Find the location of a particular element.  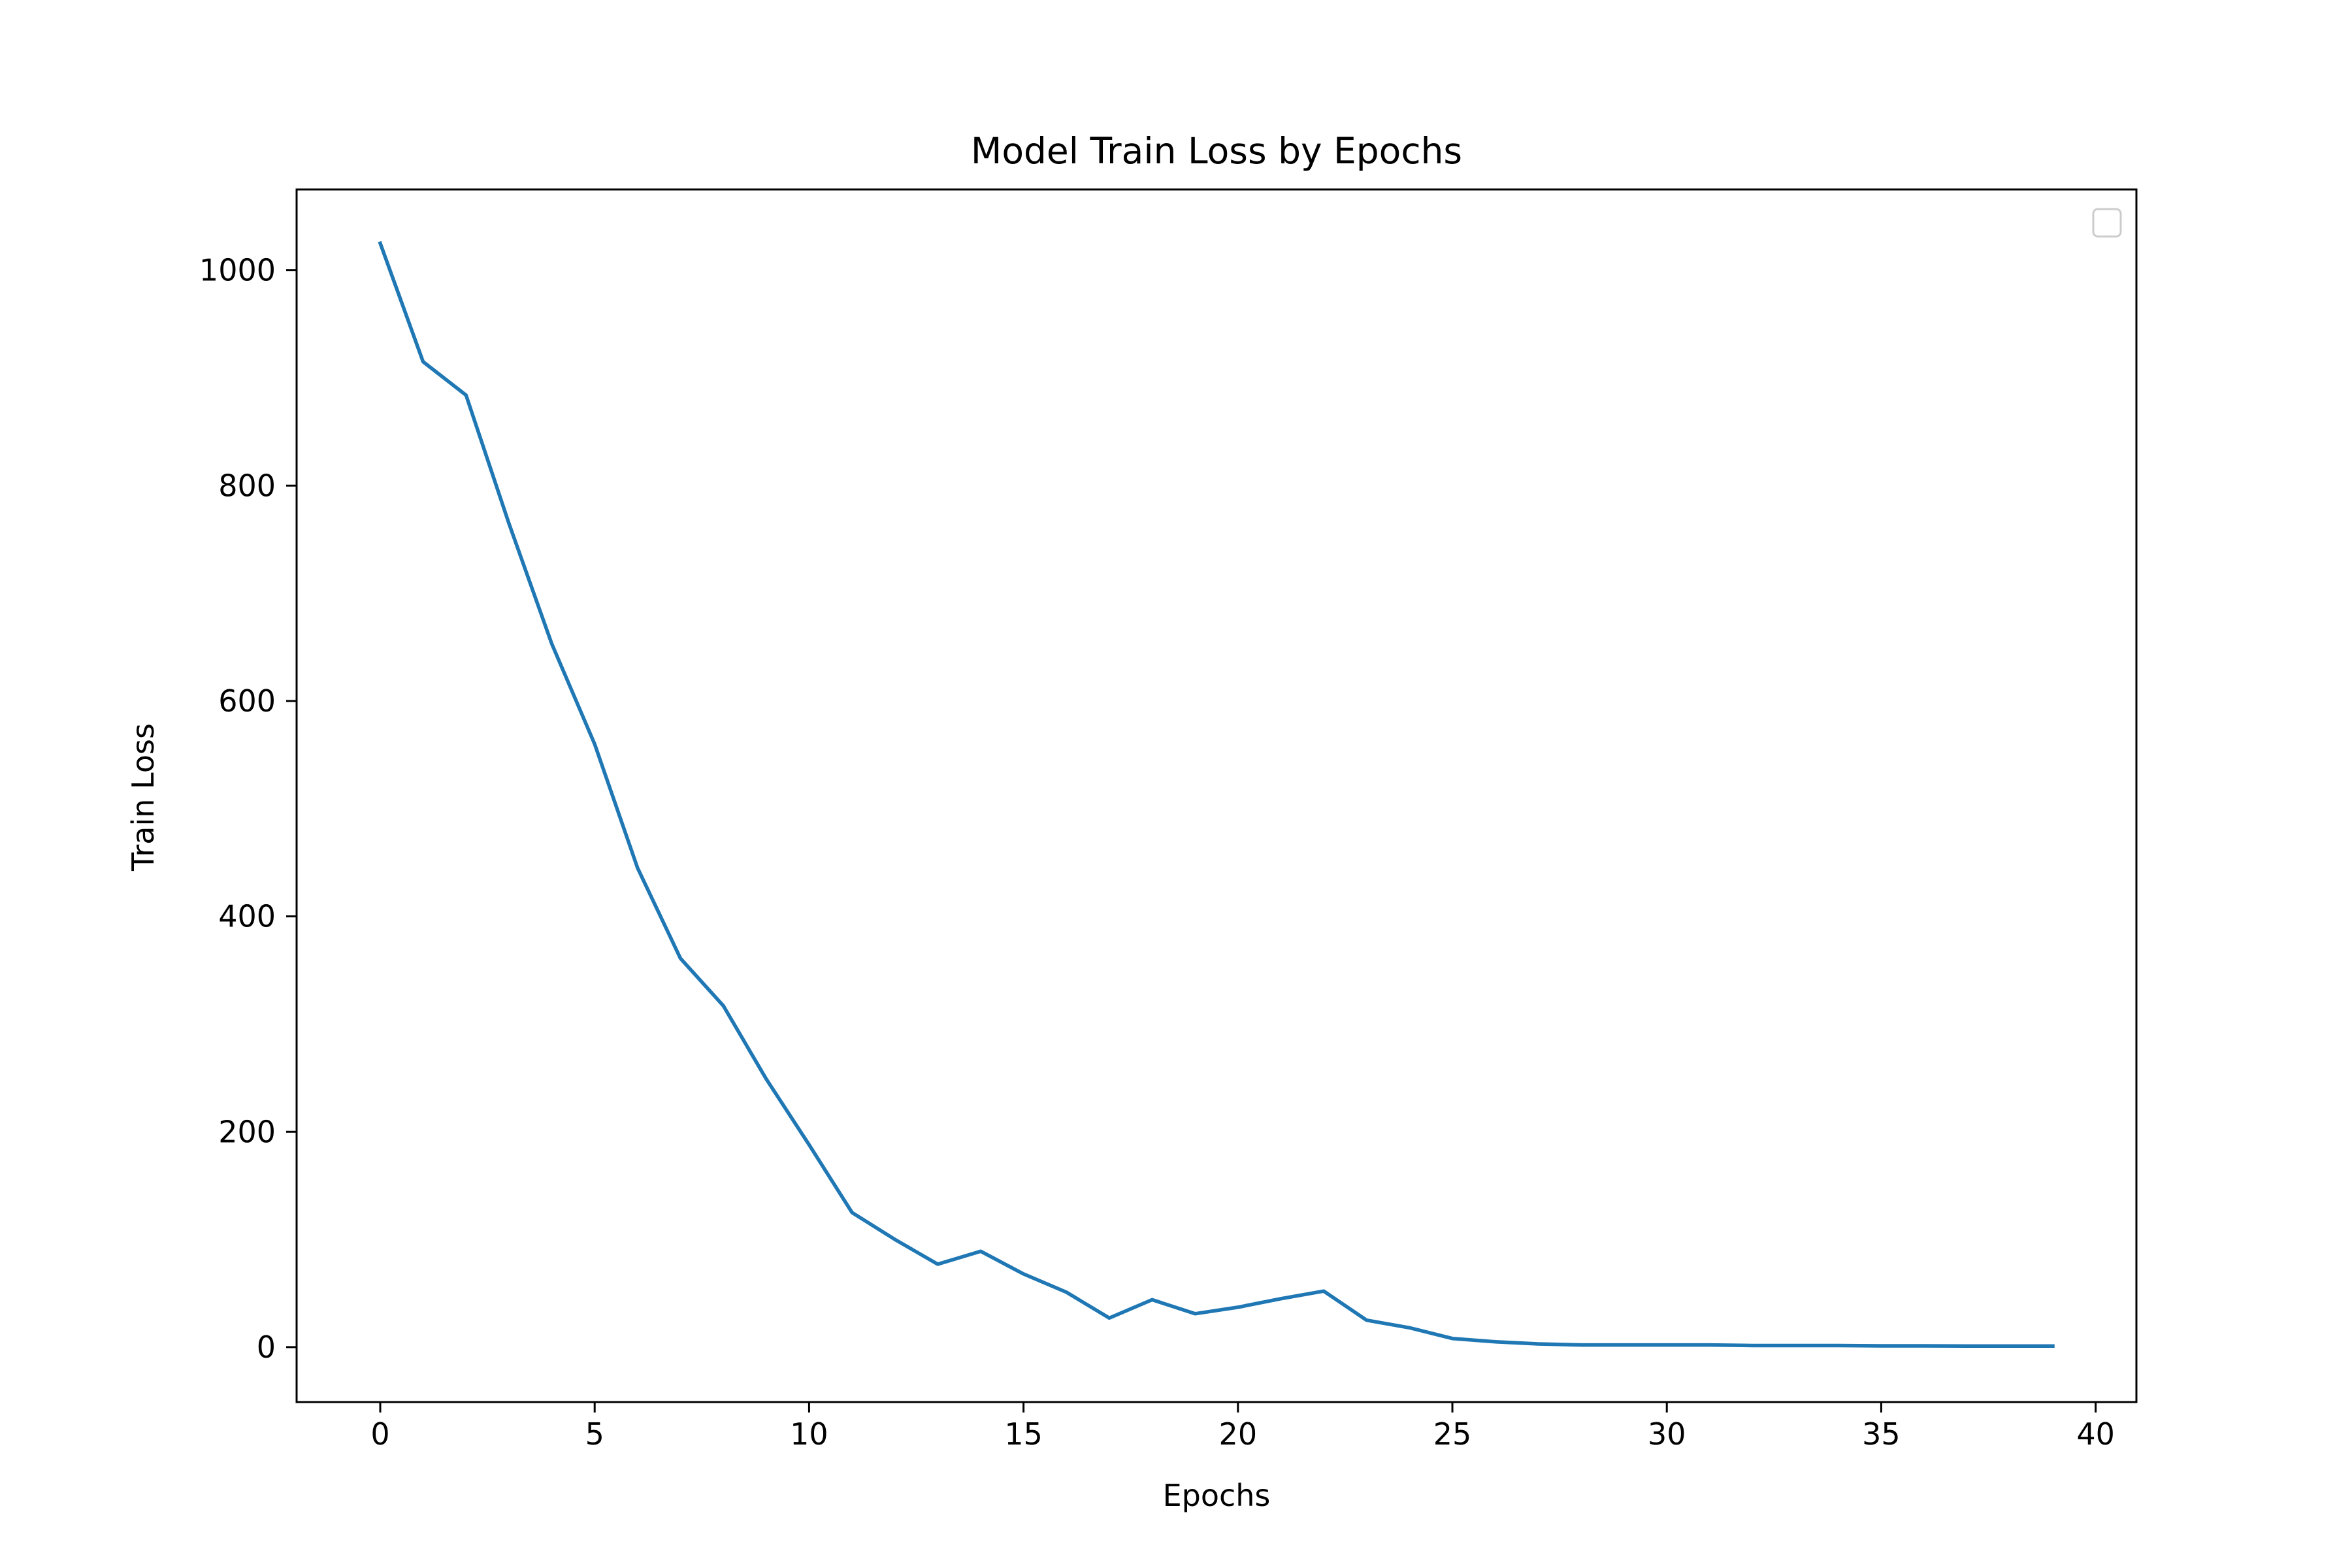

x-tick-label: 5 is located at coordinates (594, 1434).